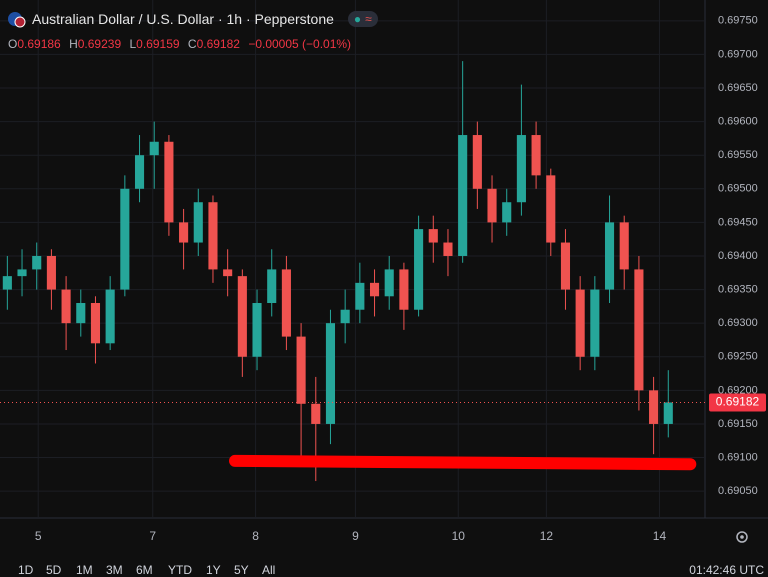 This screenshot has width=768, height=577. What do you see at coordinates (133, 44) in the screenshot?
I see `ohlc-key: L` at bounding box center [133, 44].